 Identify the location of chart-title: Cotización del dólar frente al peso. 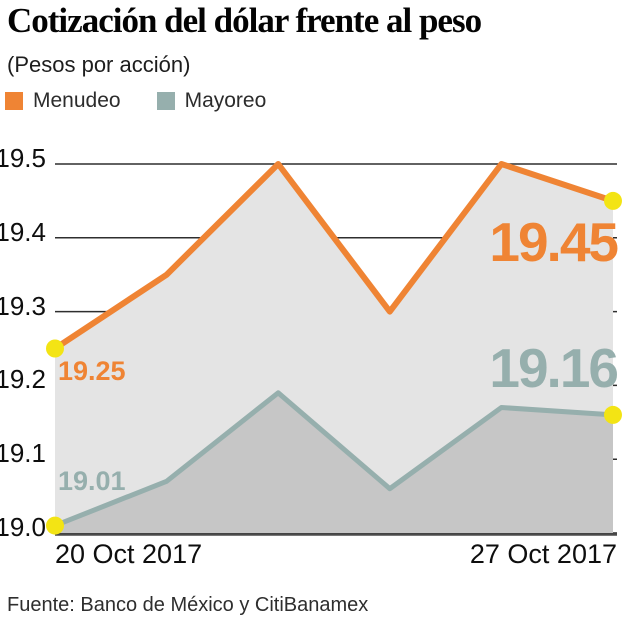
(244, 20).